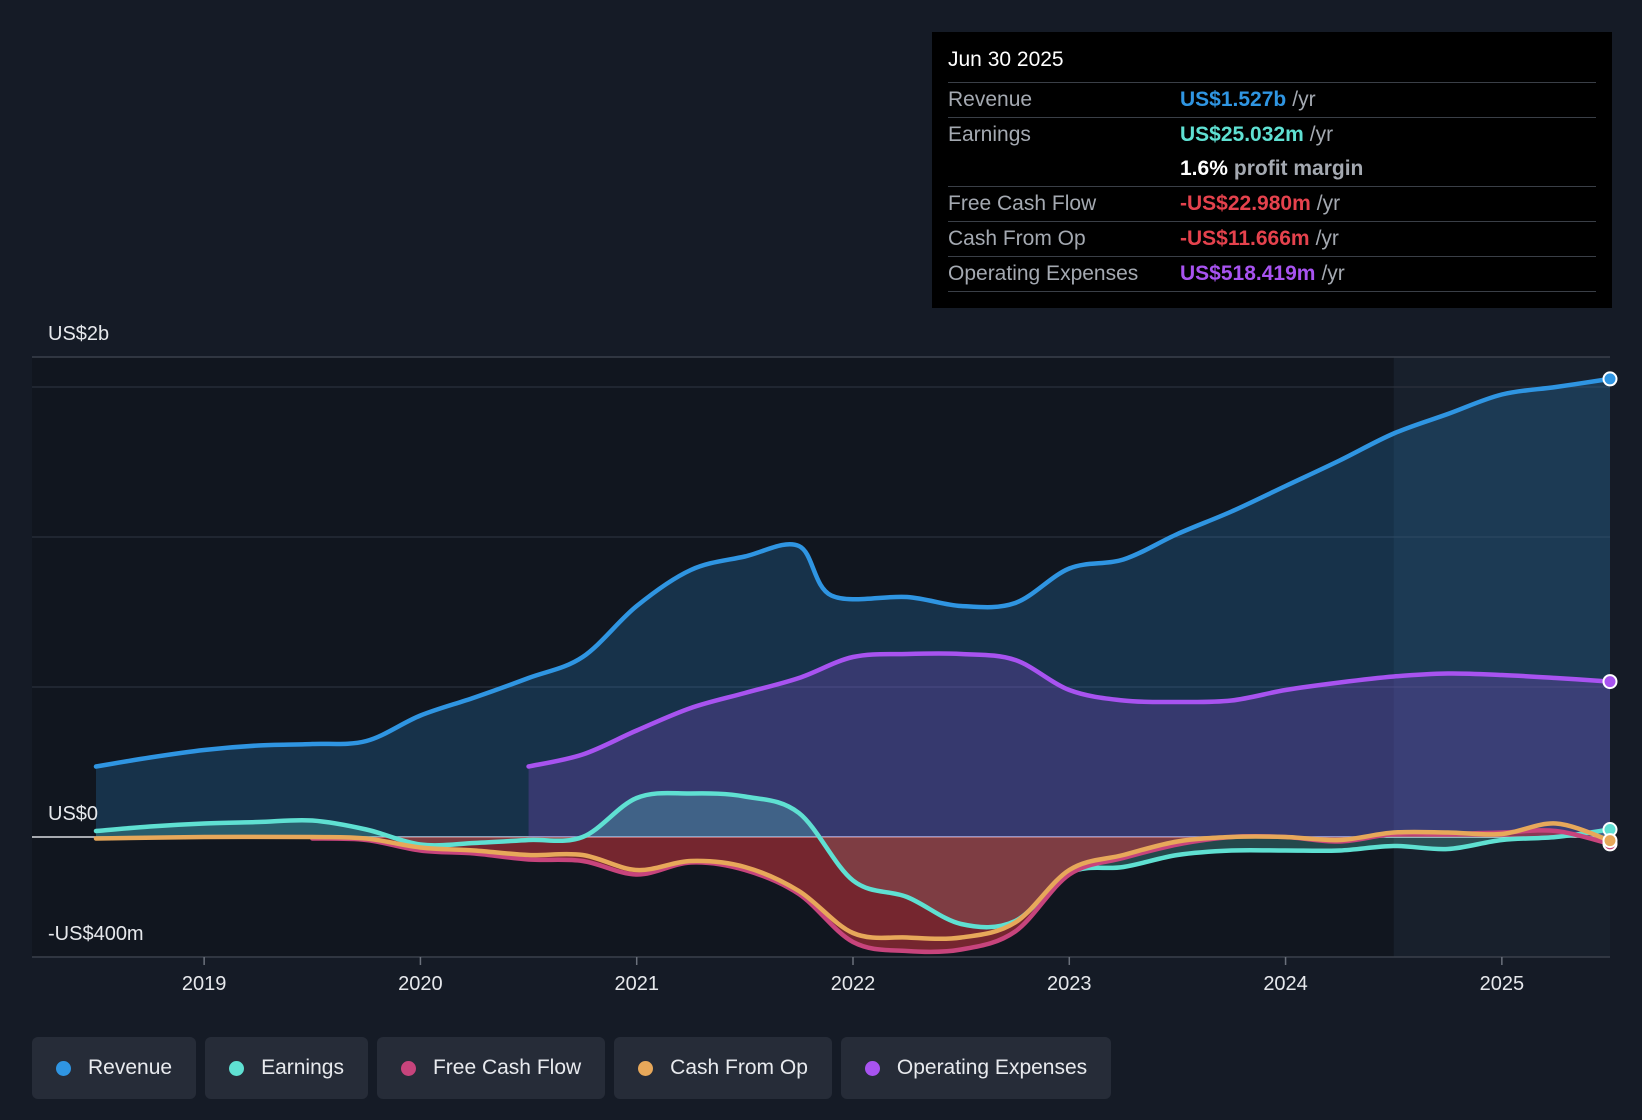 The width and height of the screenshot is (1642, 1120). I want to click on tooltip-row-opex: Operating Expenses US$518.419m /yr, so click(1272, 274).